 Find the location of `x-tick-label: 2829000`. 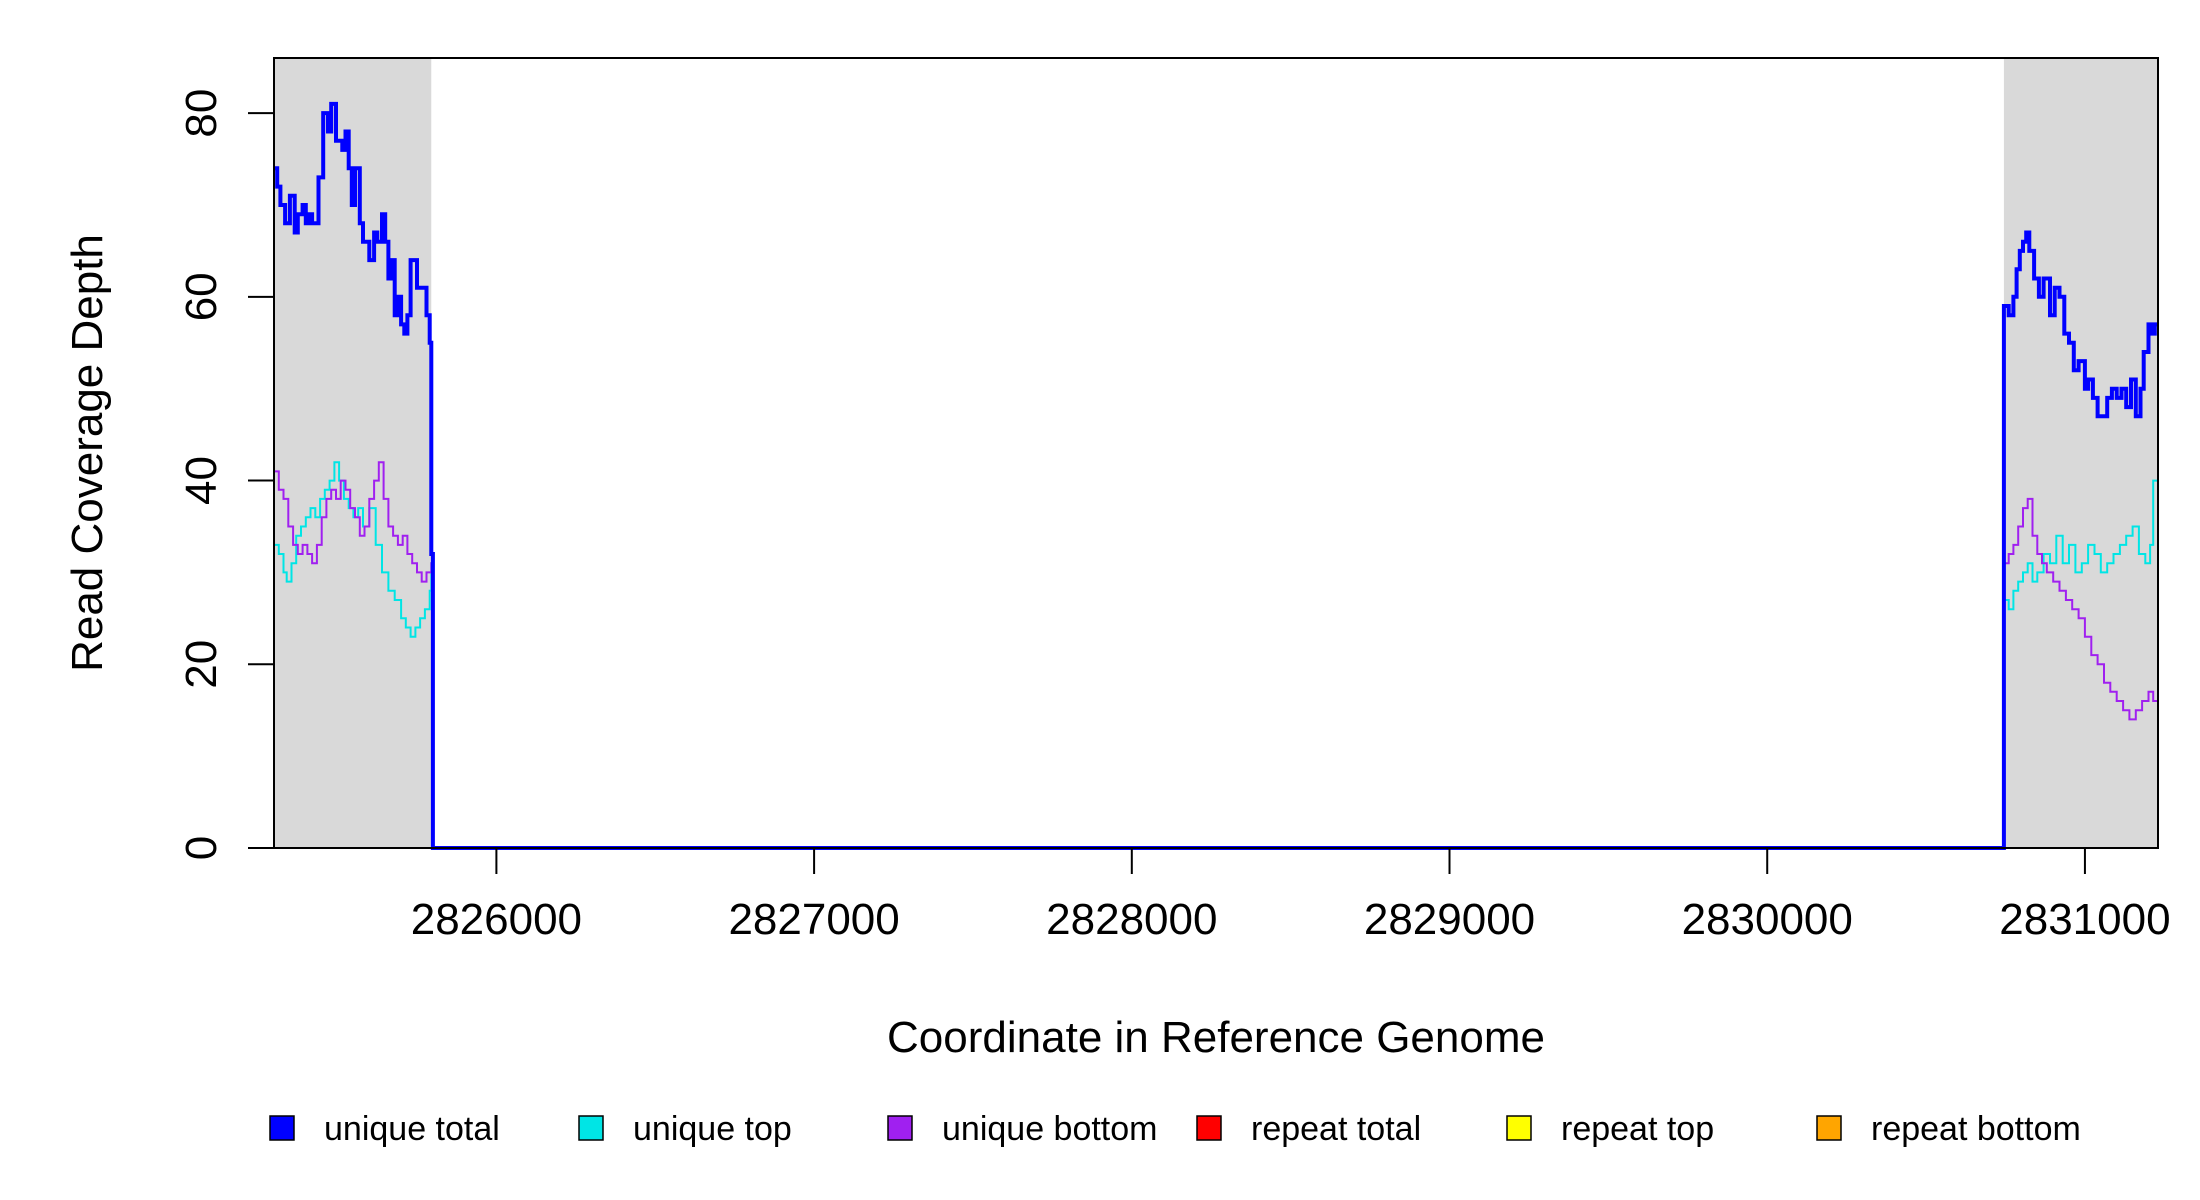

x-tick-label: 2829000 is located at coordinates (1449, 919).